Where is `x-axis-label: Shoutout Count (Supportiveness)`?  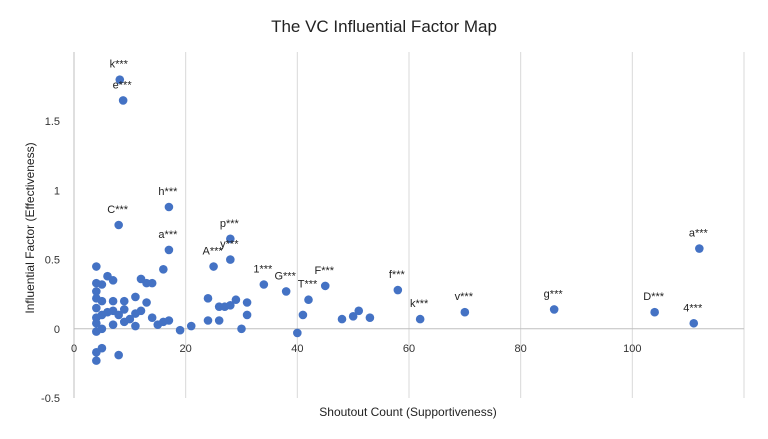 x-axis-label: Shoutout Count (Supportiveness) is located at coordinates (407, 412).